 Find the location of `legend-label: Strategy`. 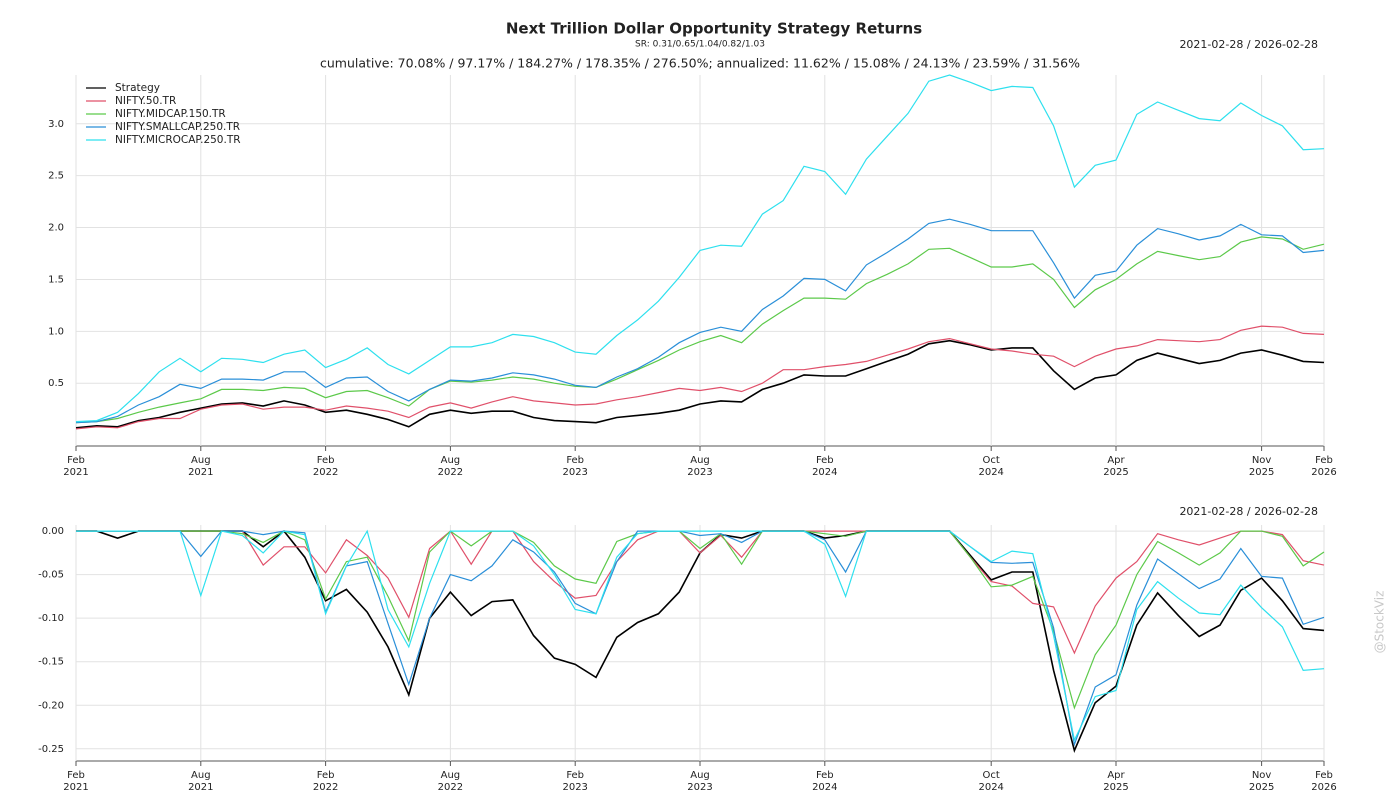

legend-label: Strategy is located at coordinates (137, 88).